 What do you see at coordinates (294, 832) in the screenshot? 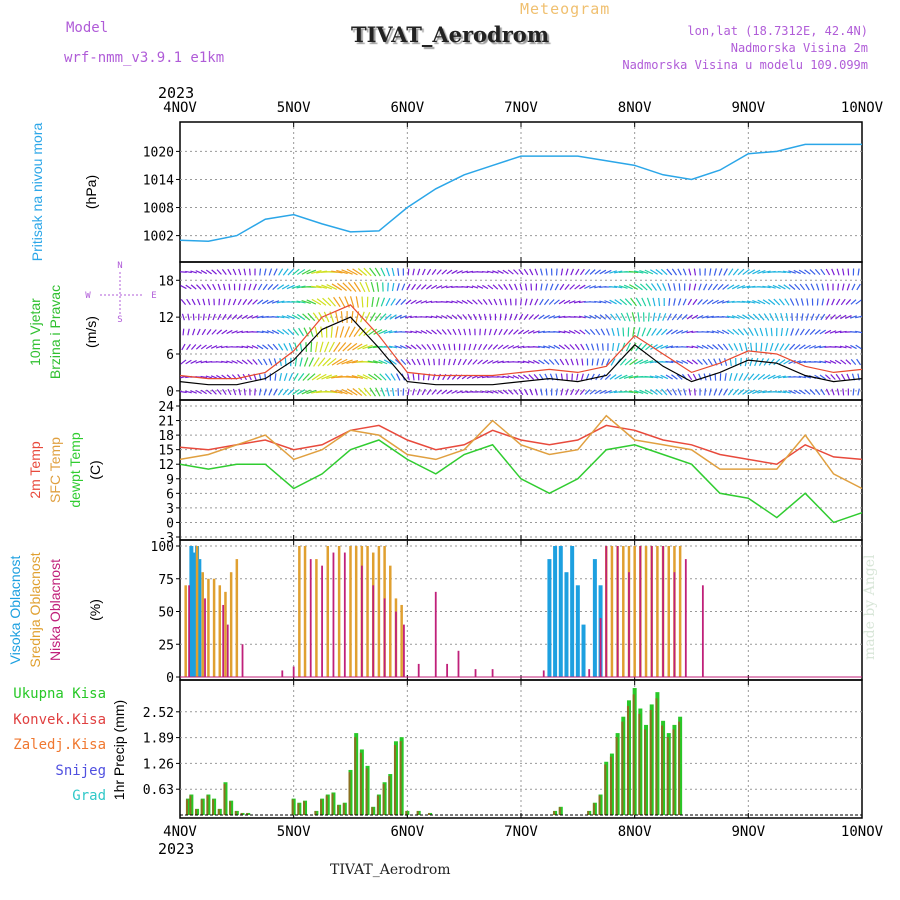
I see `bottom-day-label-5nov: 5NOV` at bounding box center [294, 832].